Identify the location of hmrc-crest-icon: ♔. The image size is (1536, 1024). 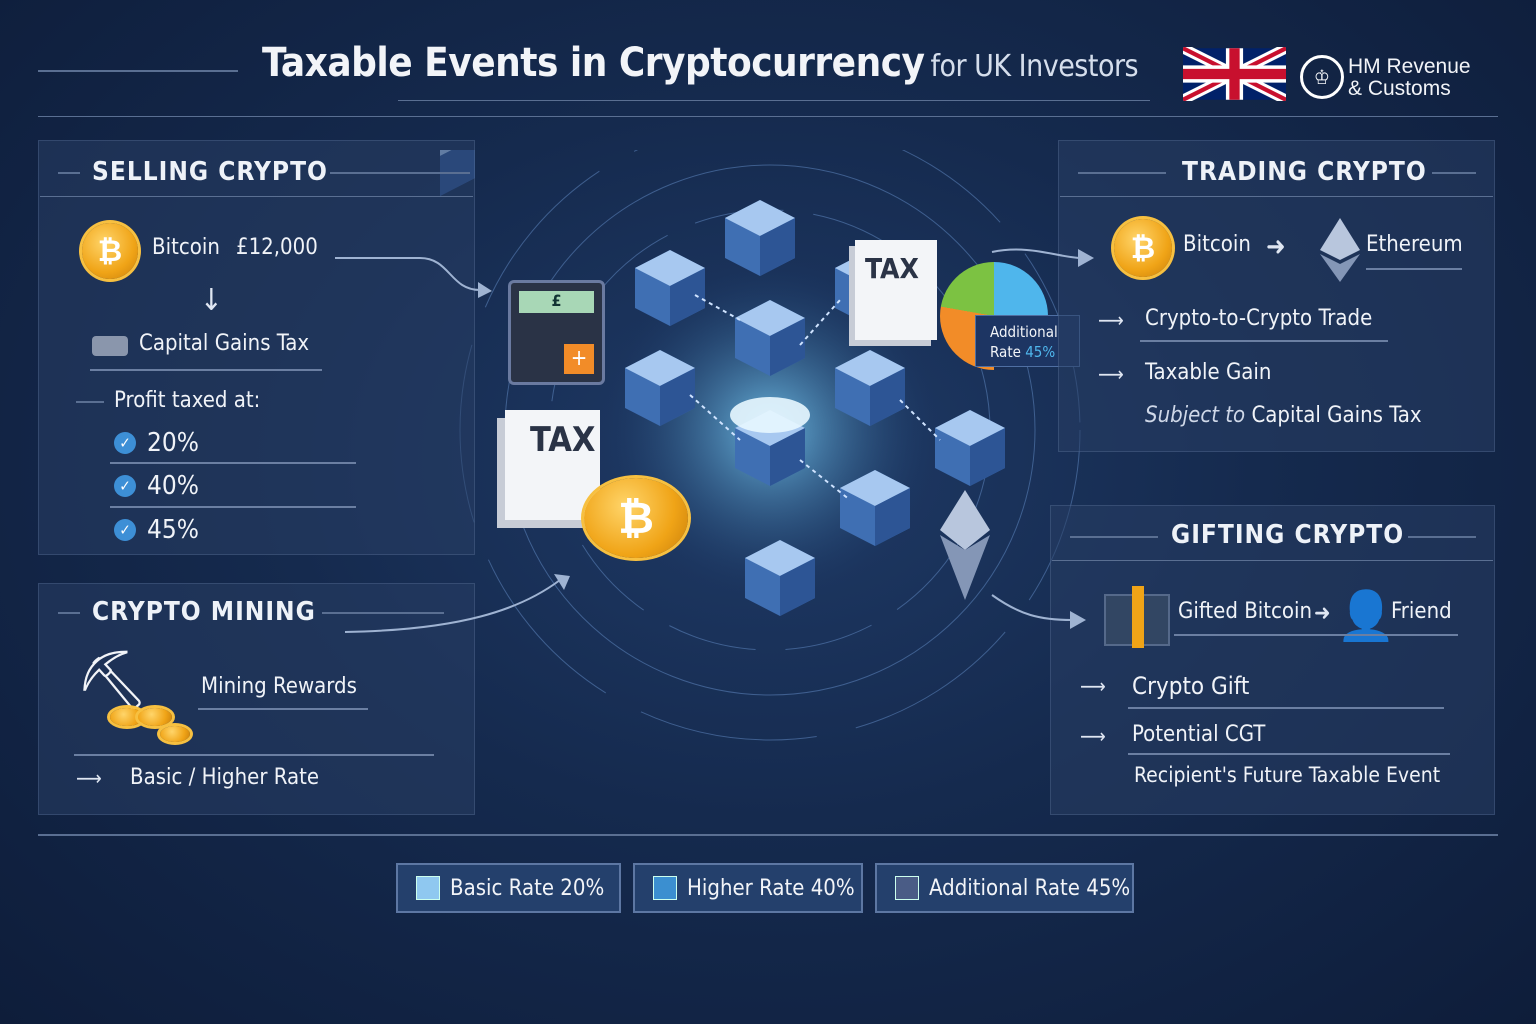
(1322, 77).